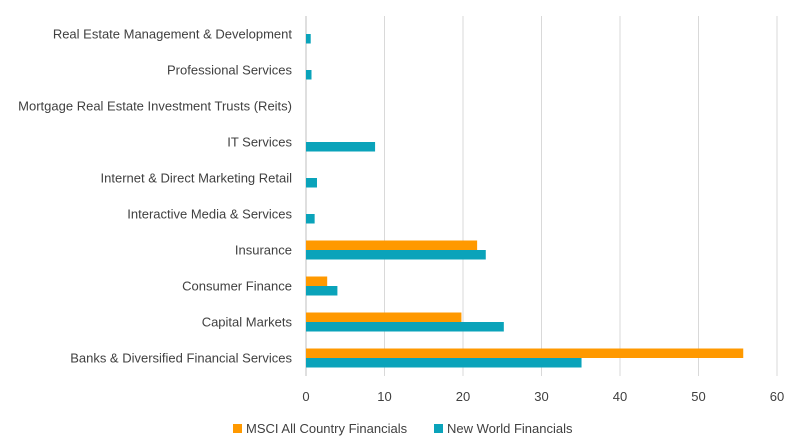 The image size is (800, 444). Describe the element at coordinates (237, 428) in the screenshot. I see `legend-swatch-msci` at that location.